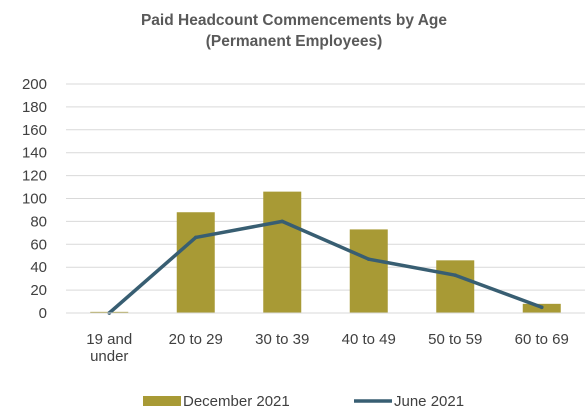 This screenshot has width=587, height=412. I want to click on y-axis: 0 20 40 60 80 100 120 140 160 180 200, so click(34, 199).